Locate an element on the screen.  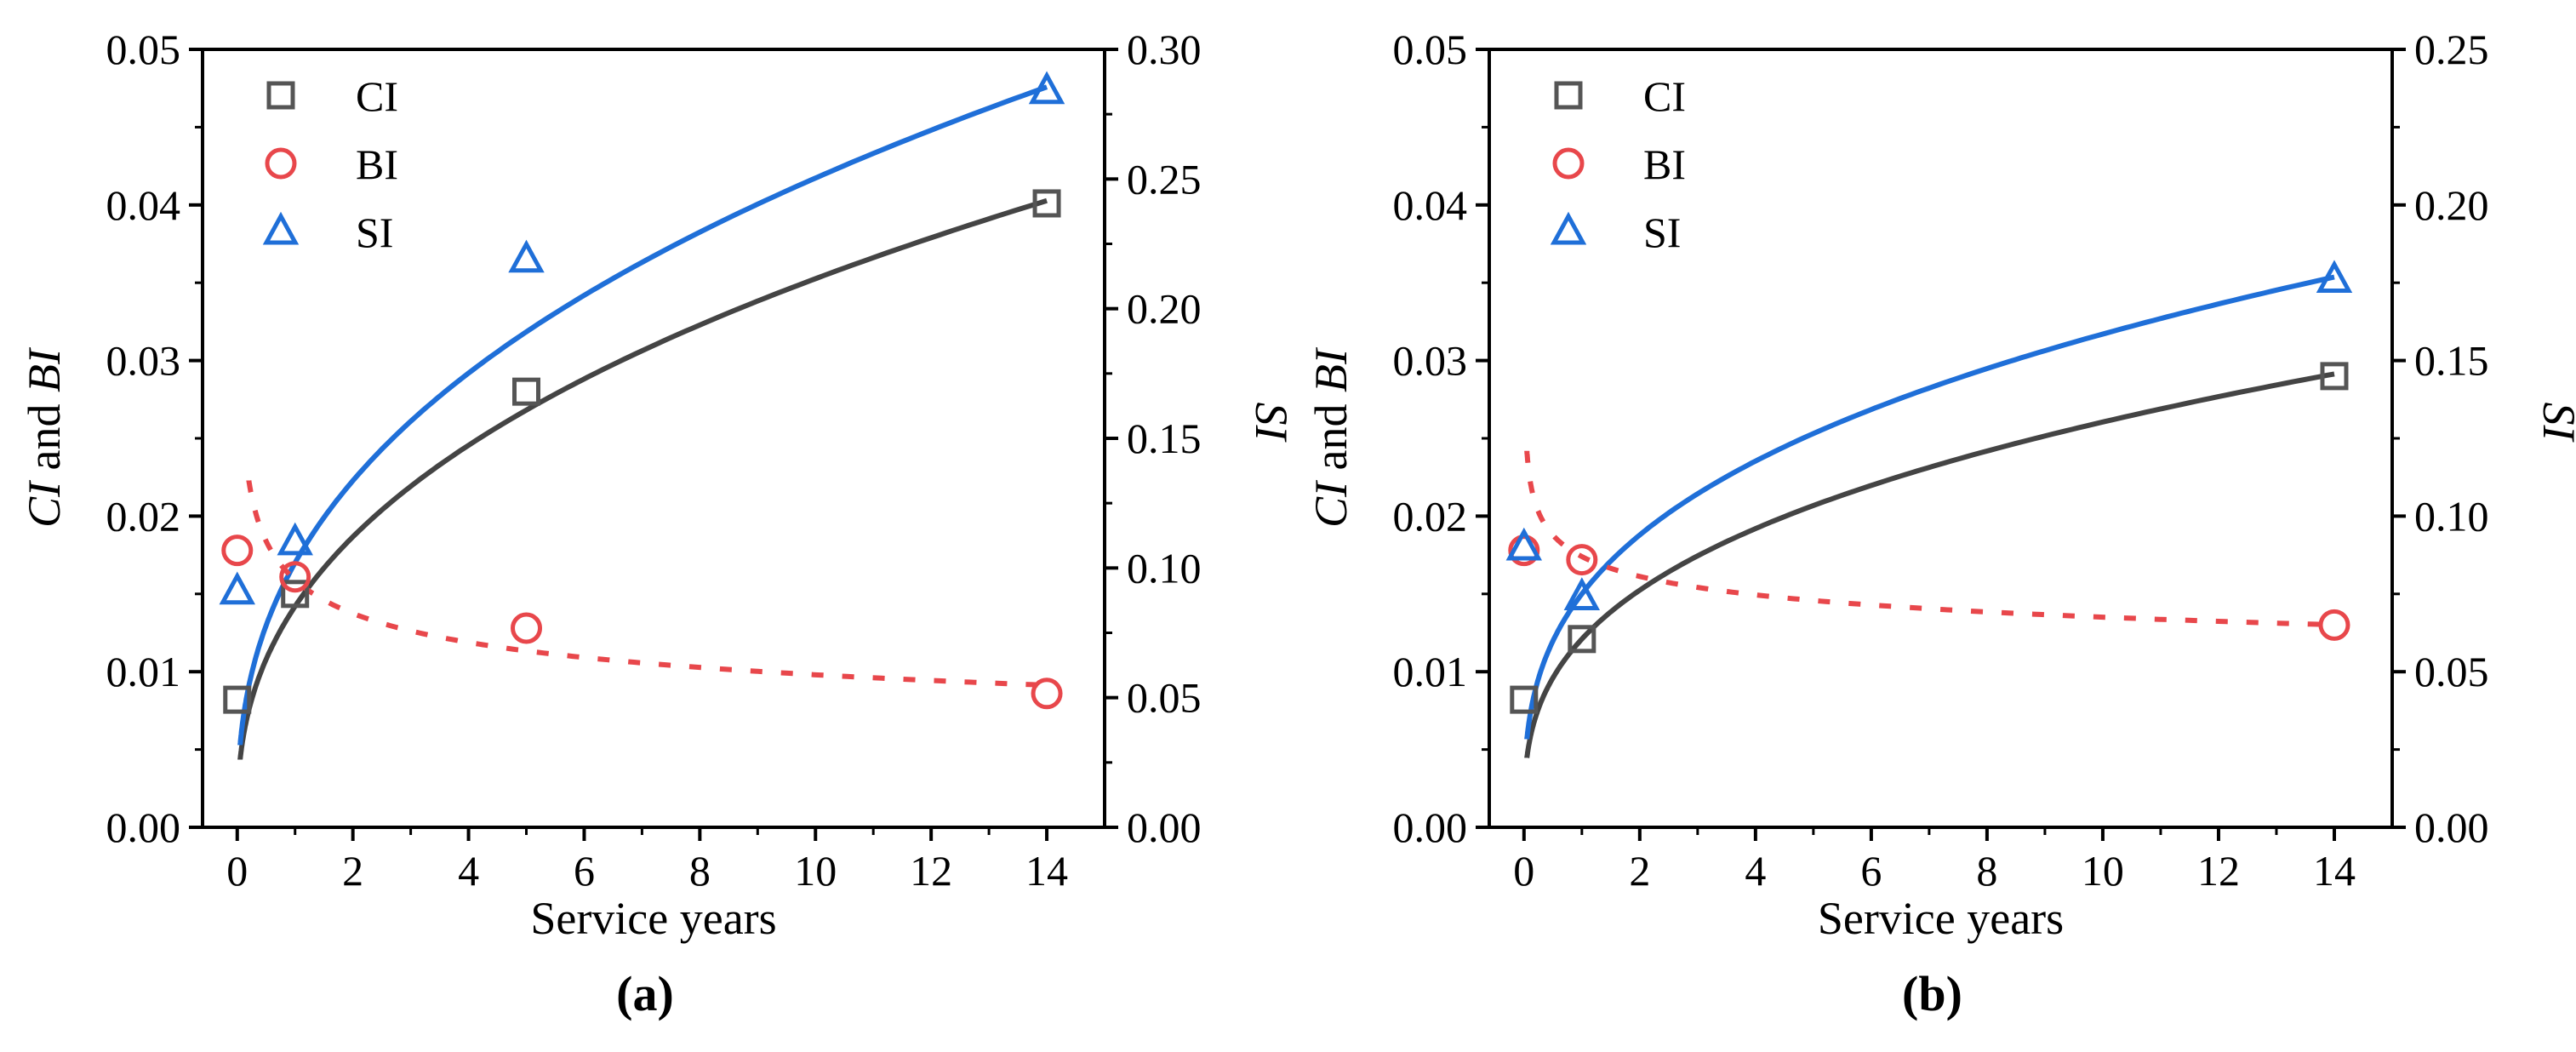
y-right-tick-label: 0.30 is located at coordinates (1164, 49).